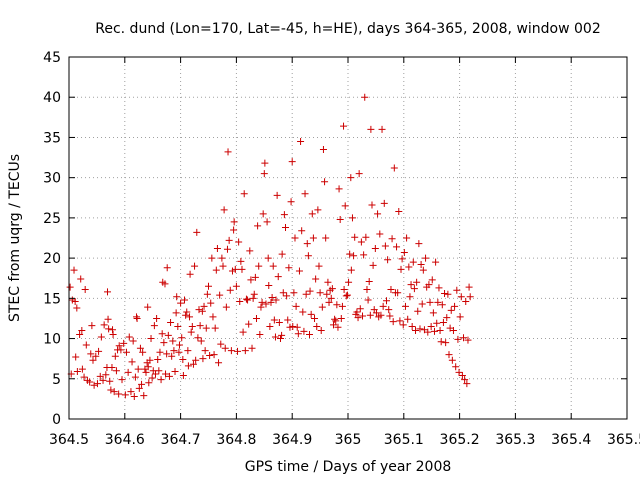  I want to click on y-tick-label: 5, so click(56, 380).